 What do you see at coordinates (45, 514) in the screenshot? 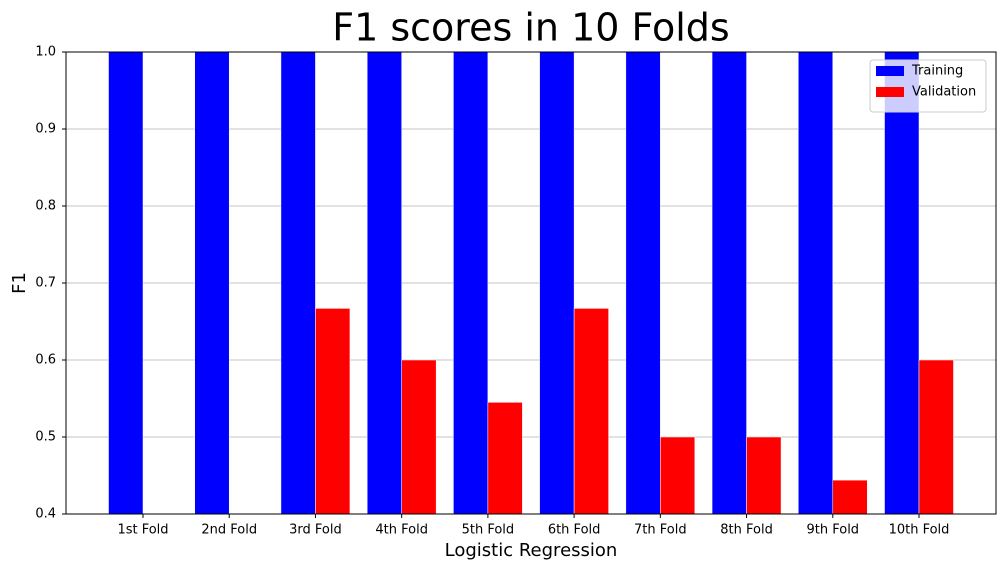
I see `y-tick-label: 0.4` at bounding box center [45, 514].